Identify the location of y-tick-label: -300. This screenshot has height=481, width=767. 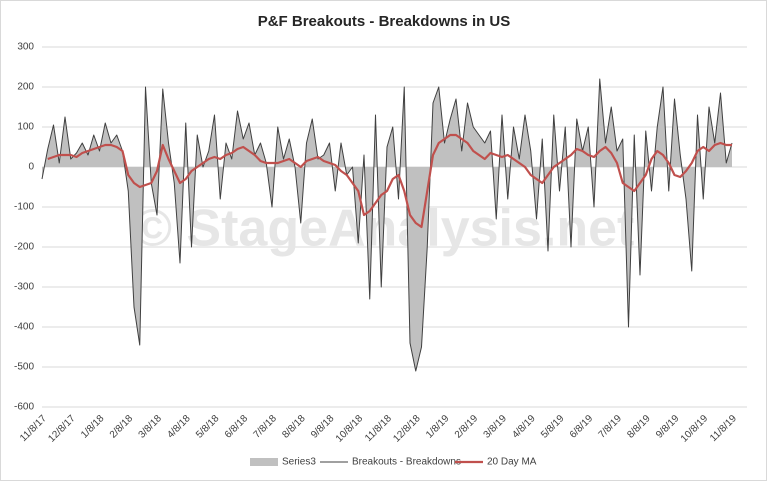
(24, 287).